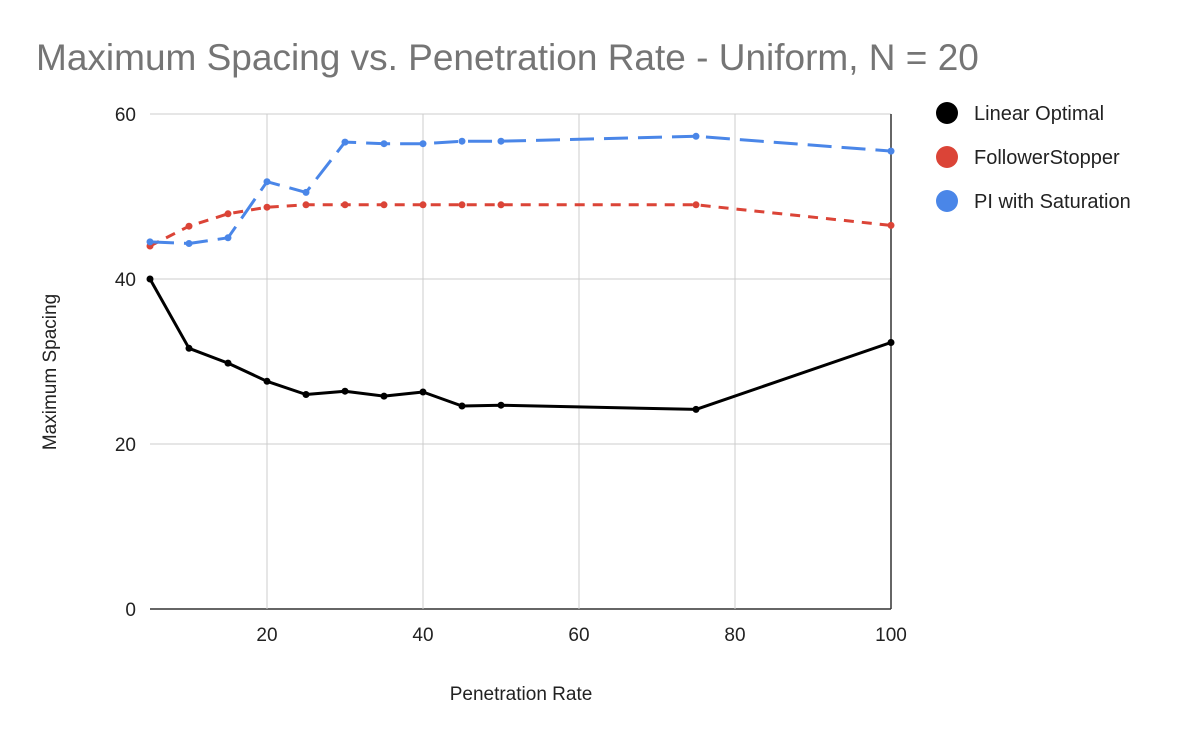 This screenshot has width=1196, height=738. What do you see at coordinates (1052, 202) in the screenshot?
I see `legend-label: PI with Saturation` at bounding box center [1052, 202].